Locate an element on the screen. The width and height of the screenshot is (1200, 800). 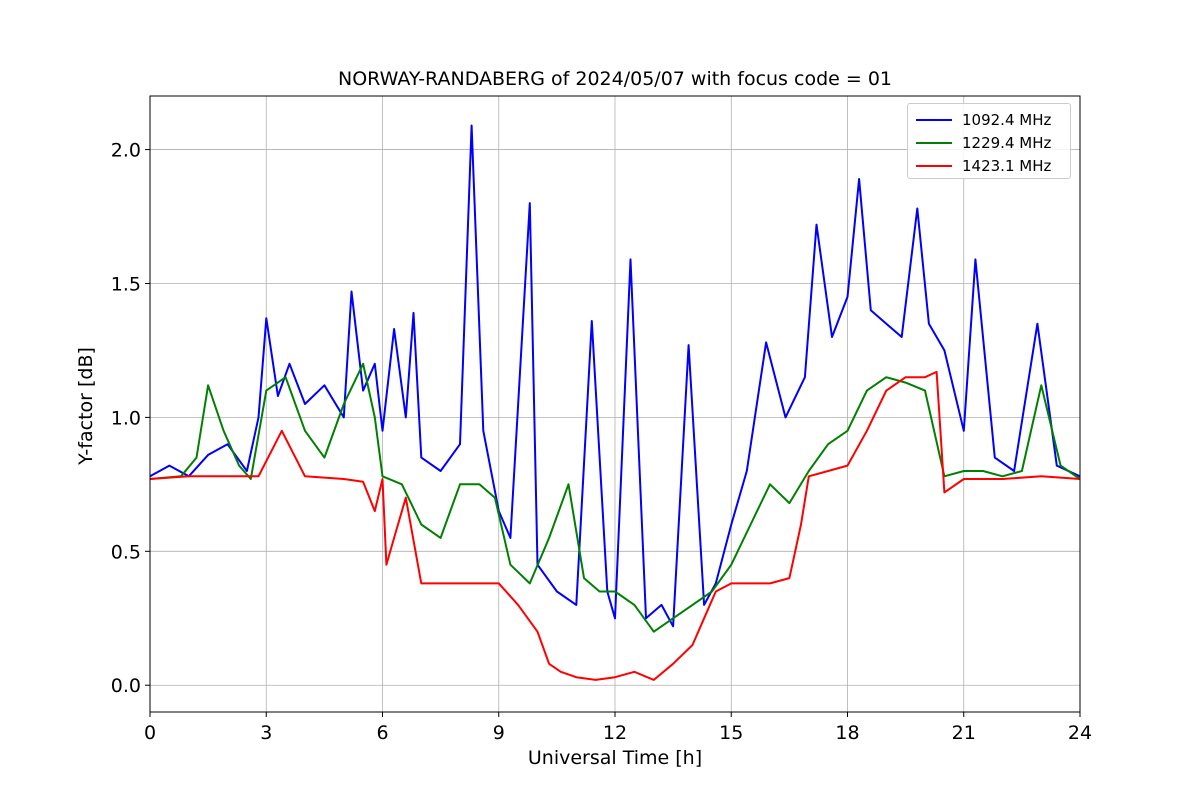
legend-label-1092: 1092.4 MHz is located at coordinates (1007, 120).